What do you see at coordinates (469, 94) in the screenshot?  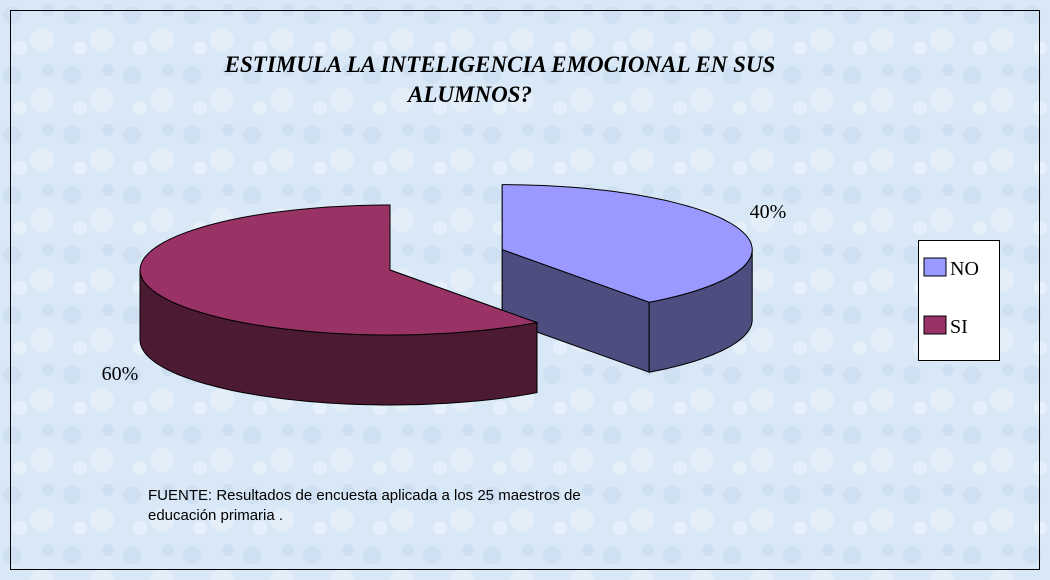 I see `chart-title: ALUMNOS?` at bounding box center [469, 94].